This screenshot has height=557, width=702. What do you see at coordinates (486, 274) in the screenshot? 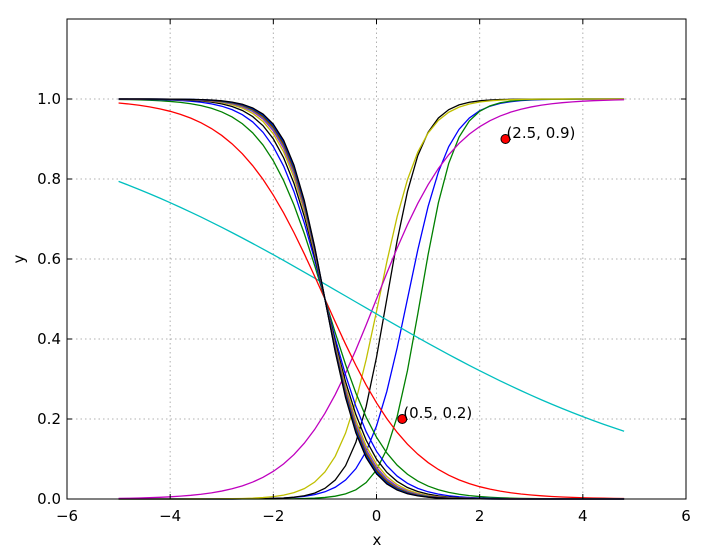
I see `annotation-points: (0.5, 0.2) (2.5, 0.9)` at bounding box center [486, 274].